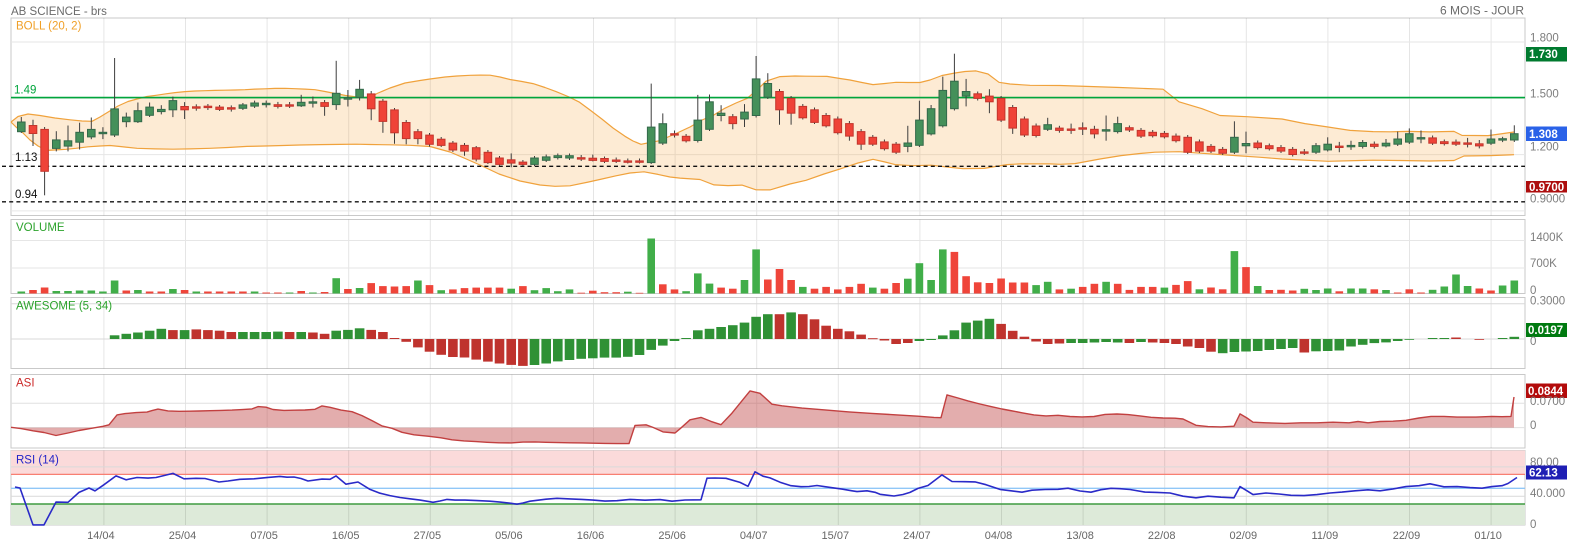 The image size is (1569, 551). I want to click on svg-text: 25/04, so click(183, 536).